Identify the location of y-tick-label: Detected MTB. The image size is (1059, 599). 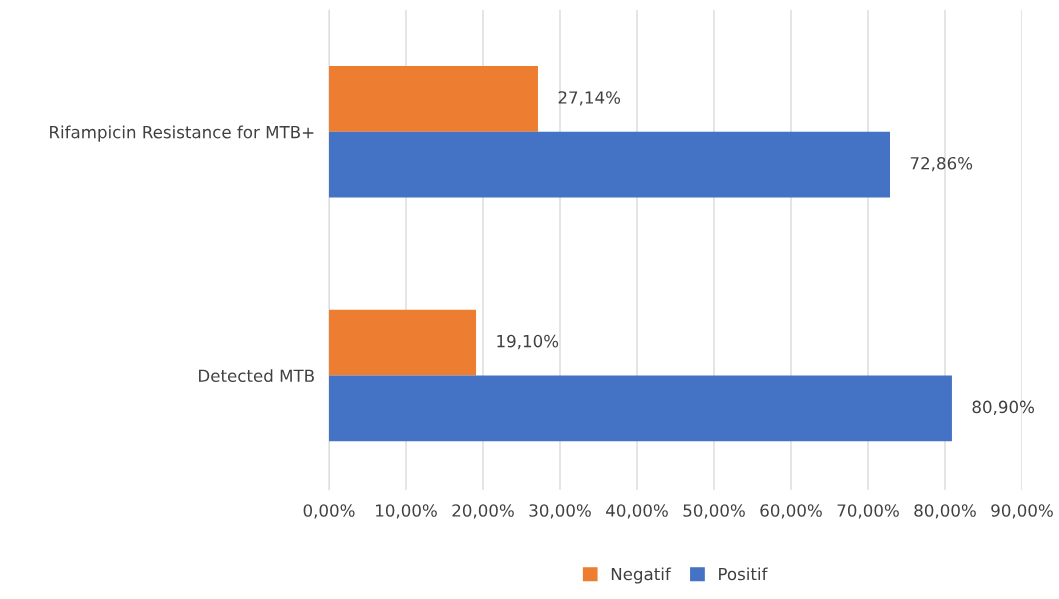
(256, 376).